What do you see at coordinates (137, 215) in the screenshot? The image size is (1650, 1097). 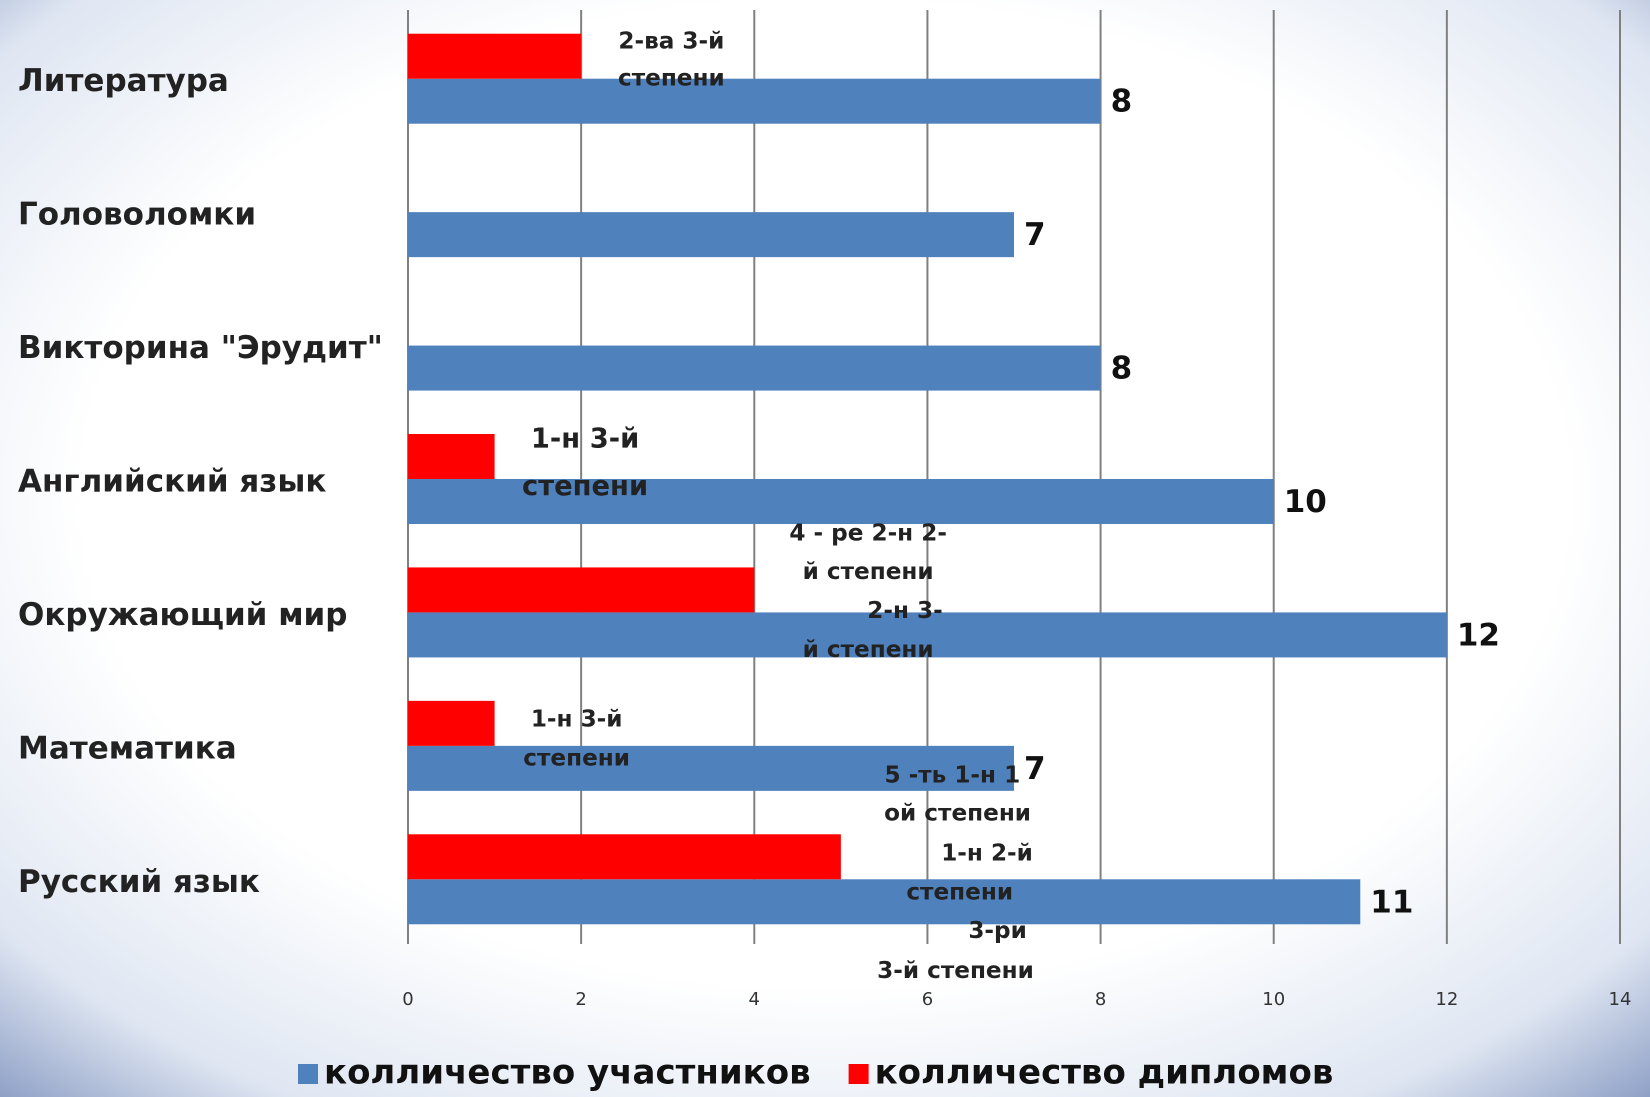 I see `y-tick-label: Головоломки` at bounding box center [137, 215].